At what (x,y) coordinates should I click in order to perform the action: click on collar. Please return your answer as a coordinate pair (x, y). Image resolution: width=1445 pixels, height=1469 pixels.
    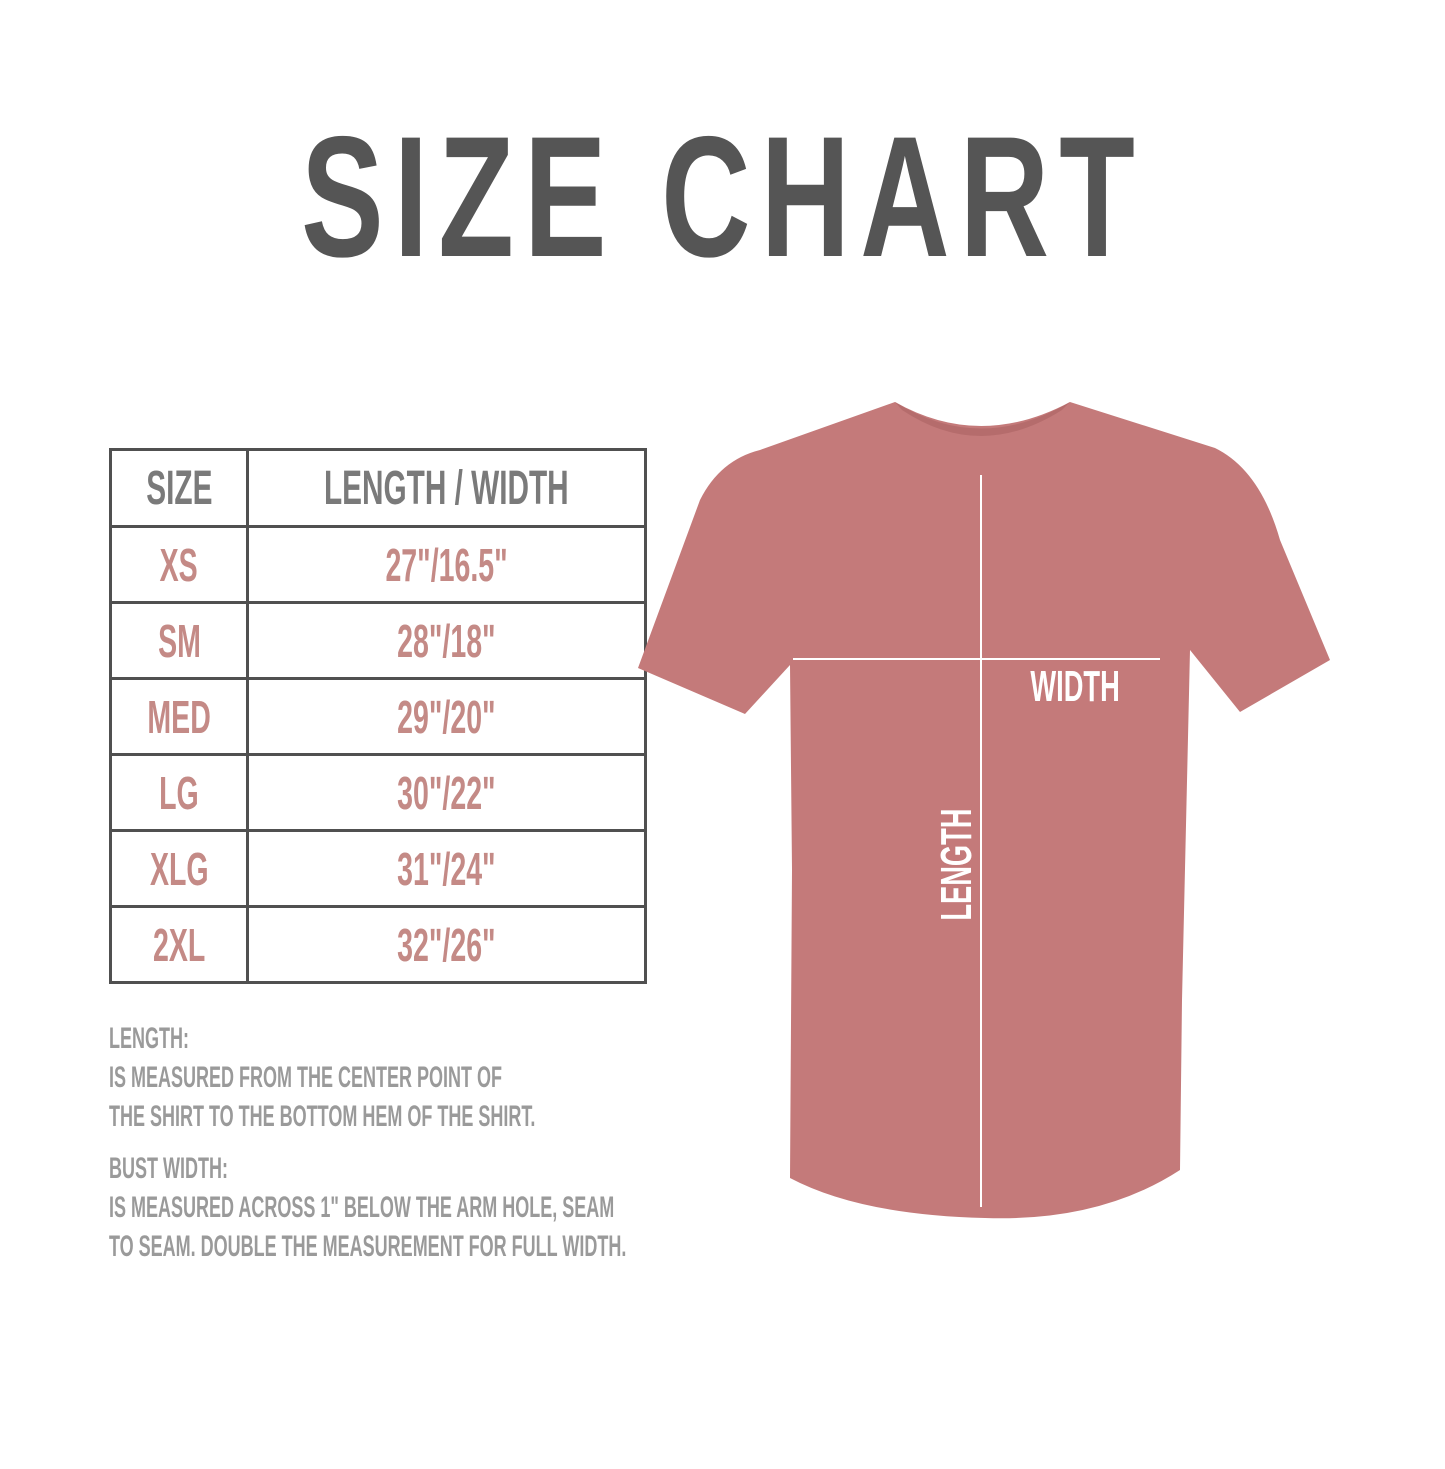
    Looking at the image, I should click on (982, 419).